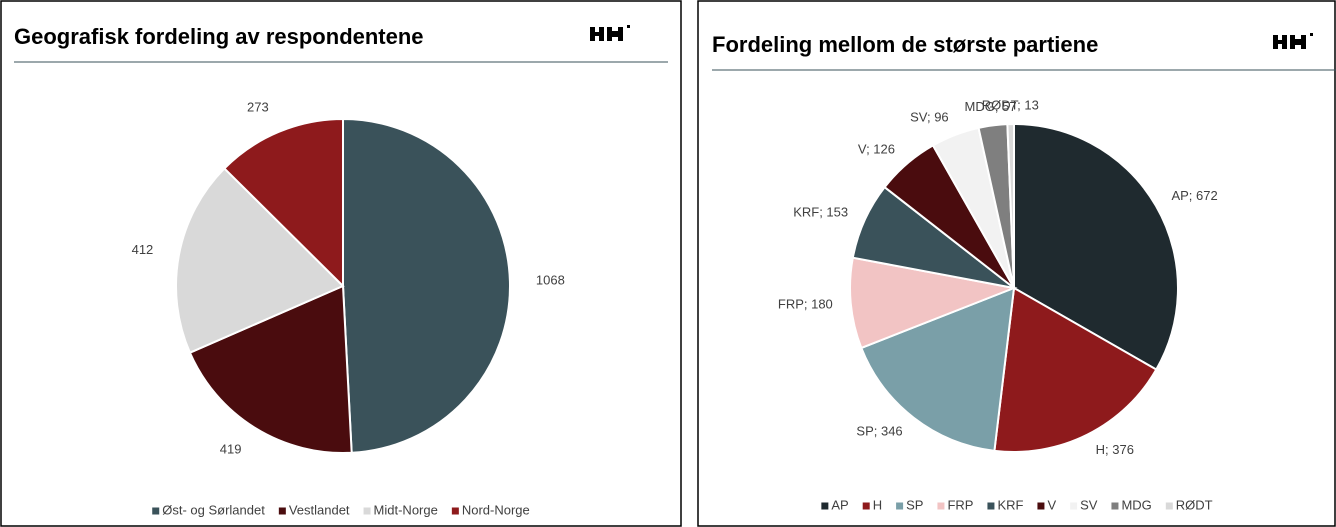 The image size is (1336, 527). Describe the element at coordinates (319, 509) in the screenshot. I see `legend-label: Vestlandet` at that location.